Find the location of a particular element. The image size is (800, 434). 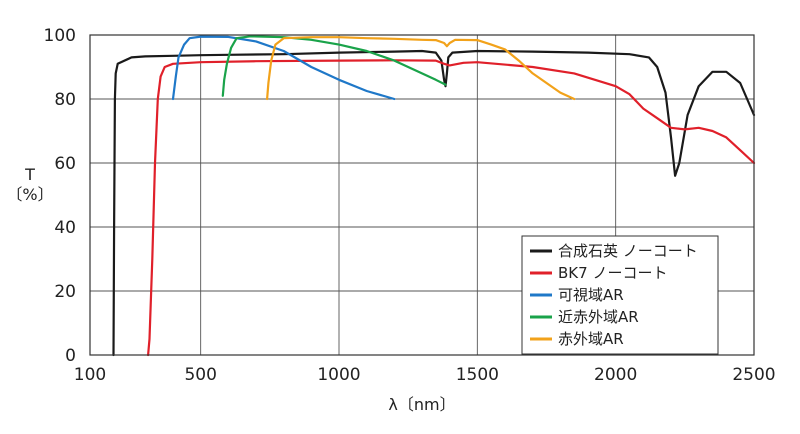

y-tick-label: 80 is located at coordinates (65, 100).